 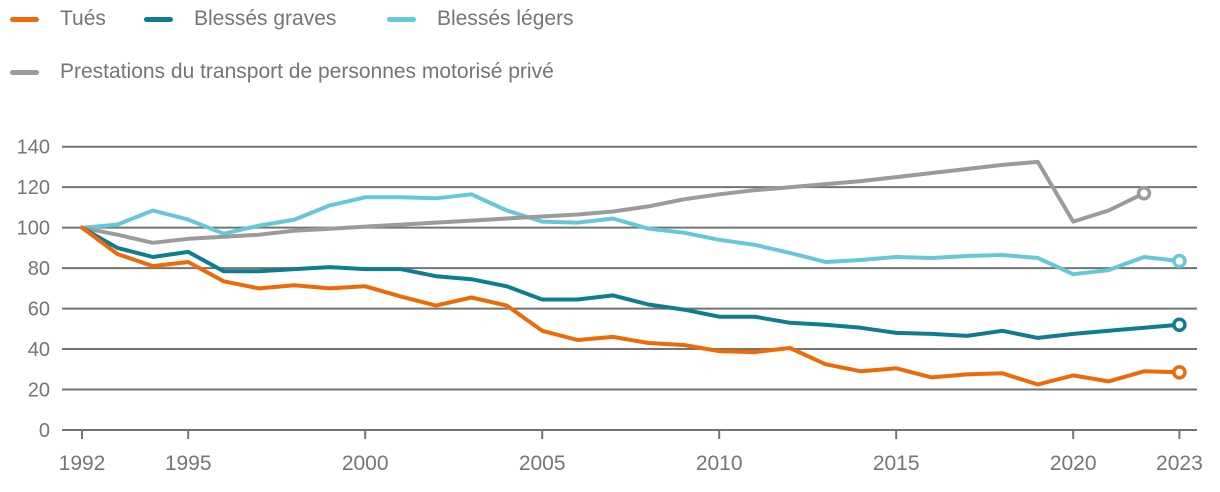 I want to click on y-axis-label-120: 120, so click(x=33, y=188).